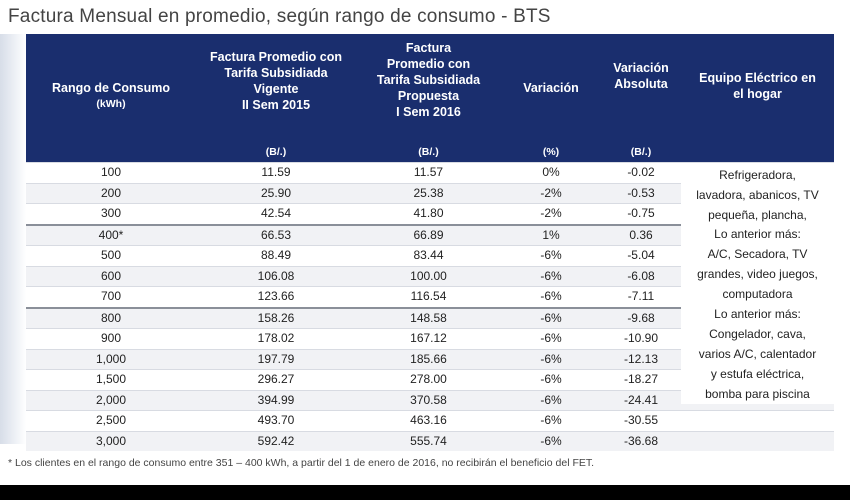 The image size is (850, 500). I want to click on cell-rango: 600, so click(111, 275).